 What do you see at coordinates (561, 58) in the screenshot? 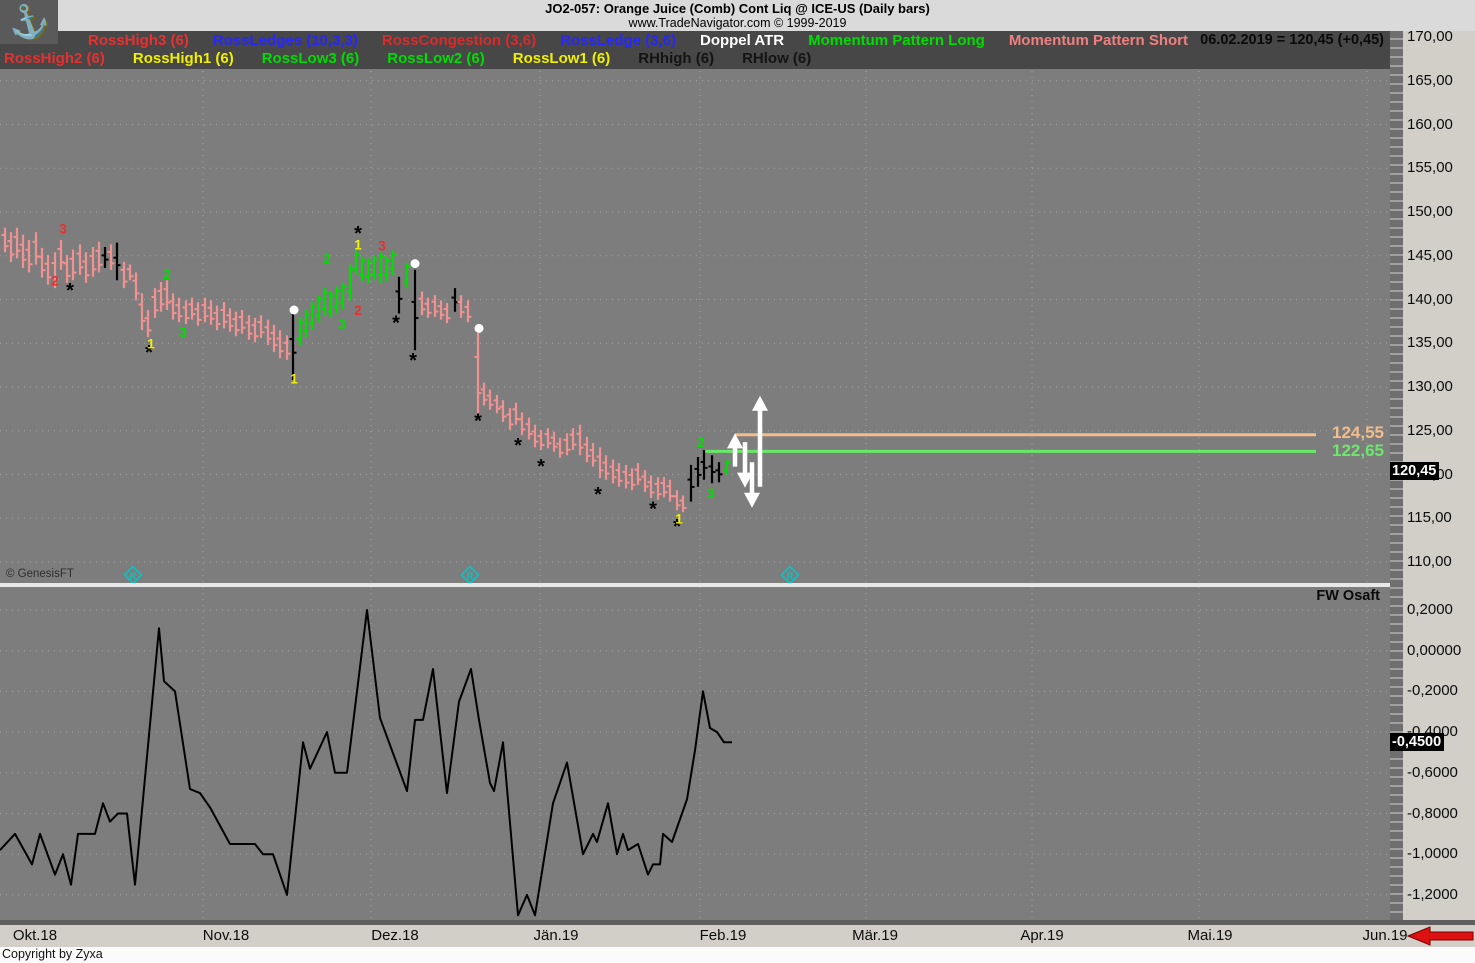
I see `legend-item: RossLow1 (6)` at bounding box center [561, 58].